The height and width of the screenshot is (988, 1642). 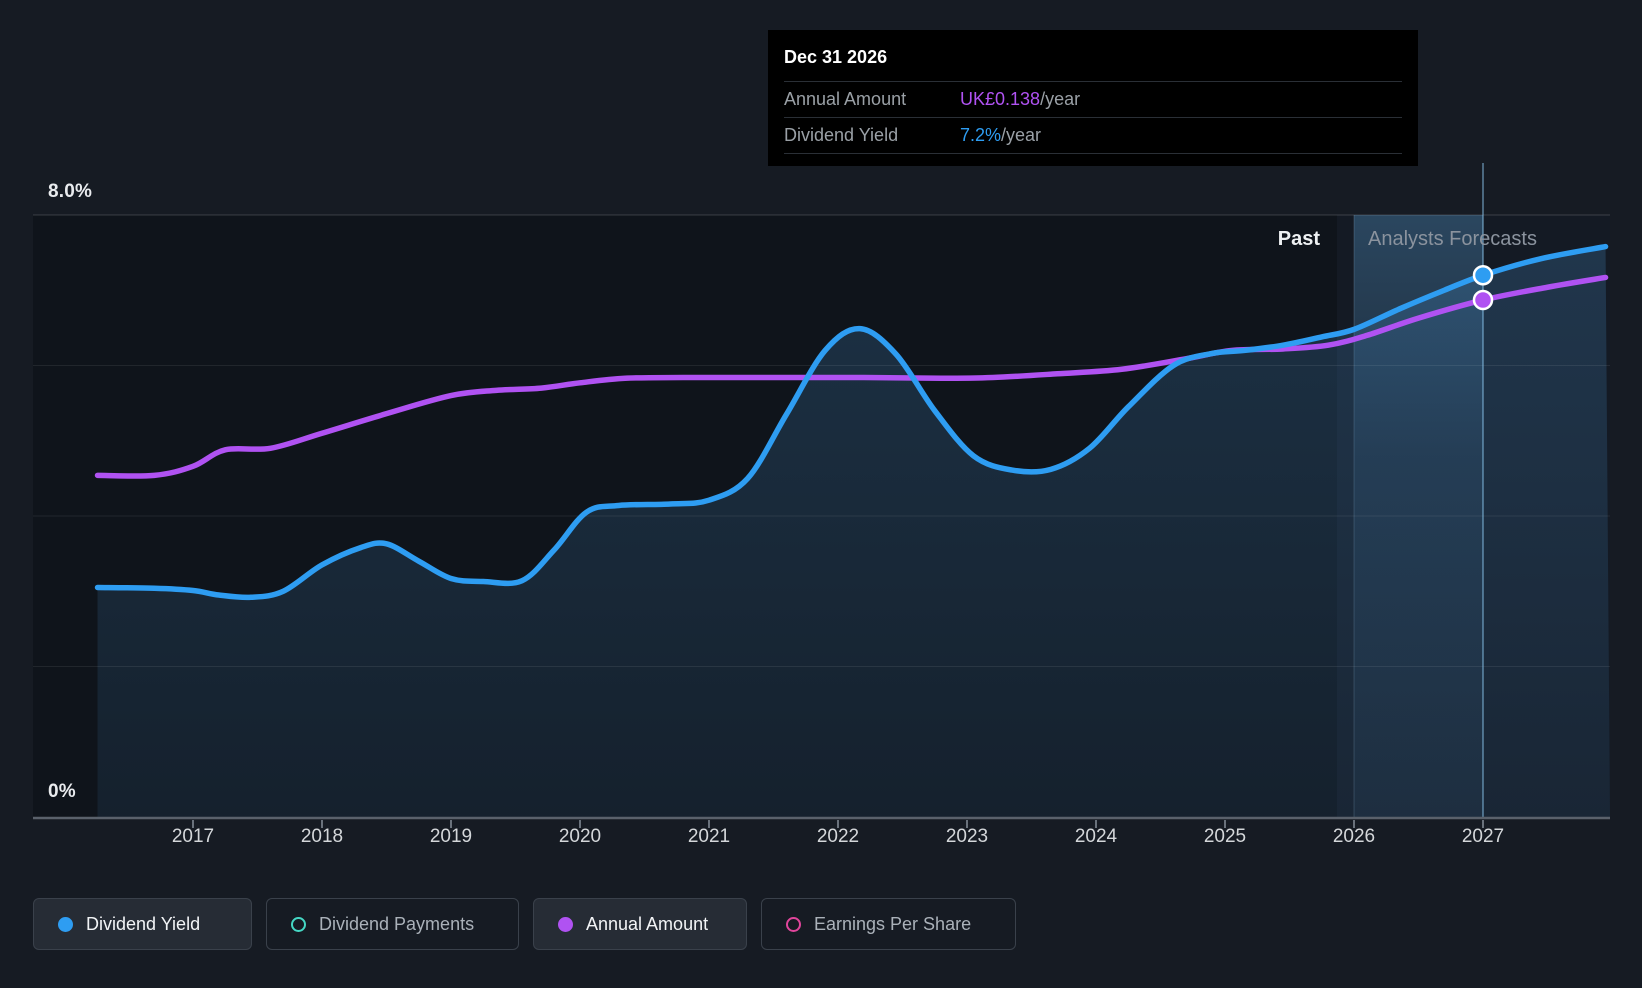 What do you see at coordinates (1452, 239) in the screenshot?
I see `analysts-forecasts-label: Analysts Forecasts` at bounding box center [1452, 239].